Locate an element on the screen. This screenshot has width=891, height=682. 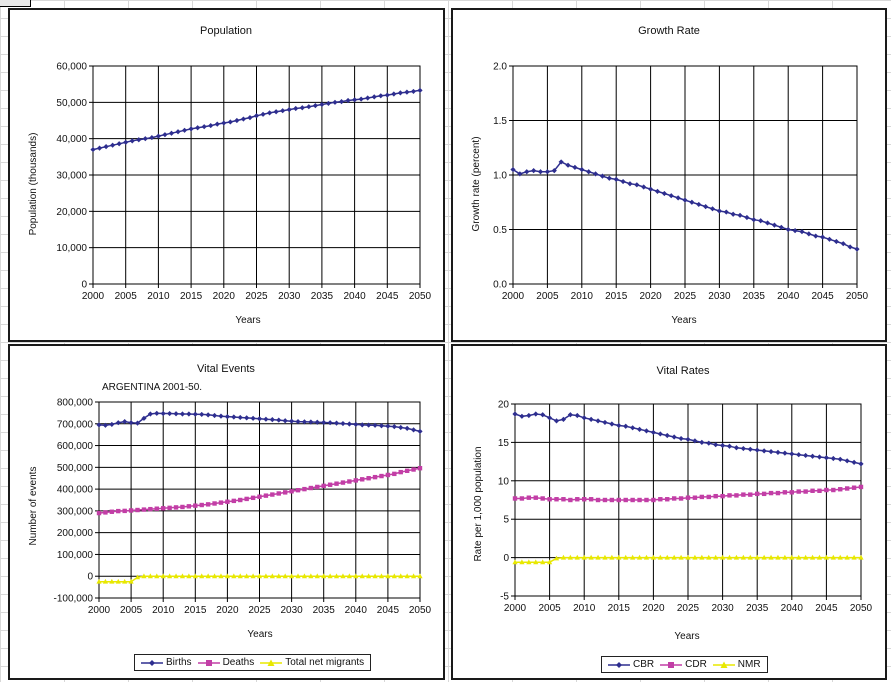
y-tick-label: 20 is located at coordinates (504, 405).